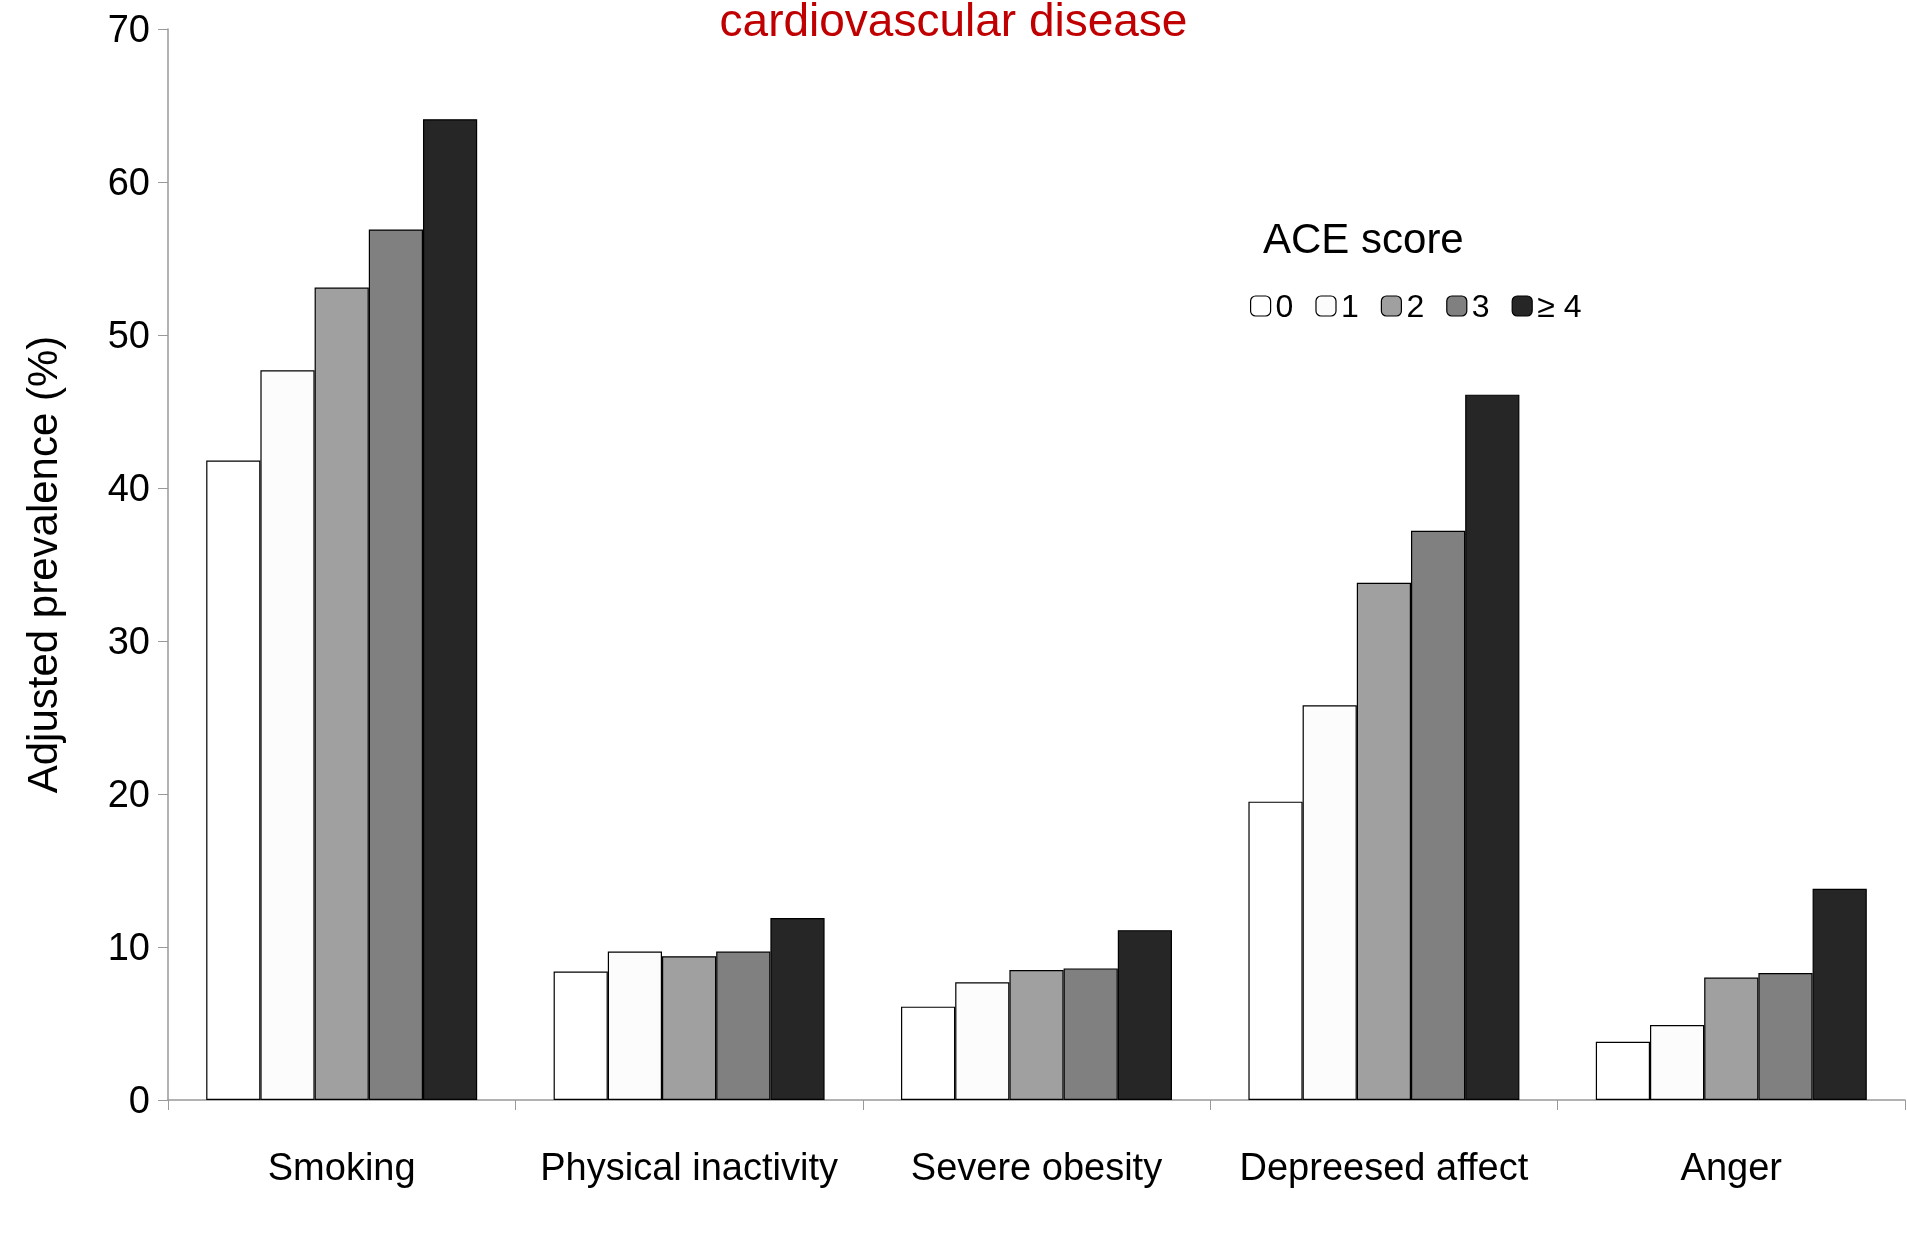 This screenshot has height=1243, width=1907. Describe the element at coordinates (128, 488) in the screenshot. I see `y-tick-label: 40` at that location.